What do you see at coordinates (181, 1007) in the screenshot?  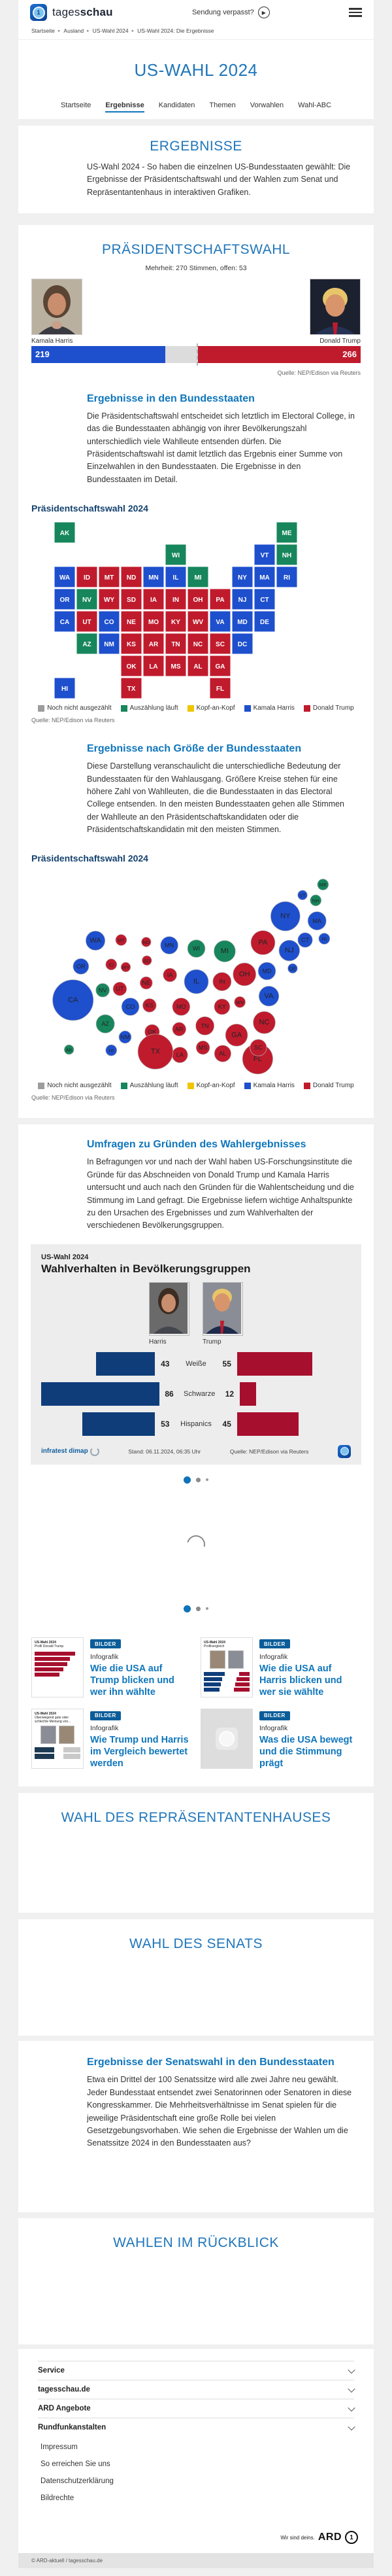 I see `svg-text: MO` at bounding box center [181, 1007].